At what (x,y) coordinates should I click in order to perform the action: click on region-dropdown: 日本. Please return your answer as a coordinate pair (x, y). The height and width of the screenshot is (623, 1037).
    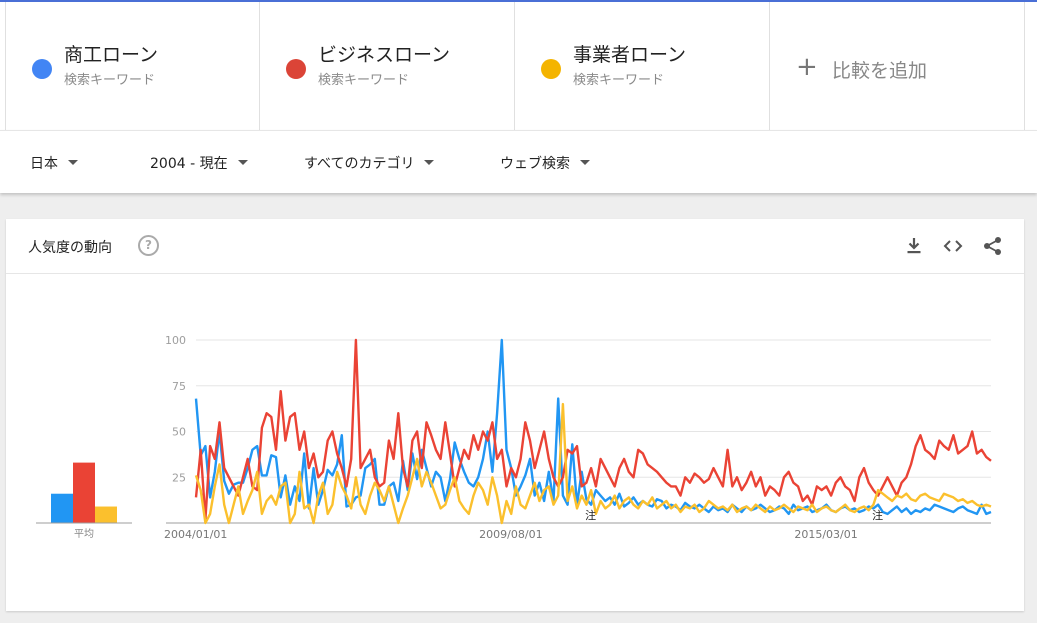
    Looking at the image, I should click on (54, 163).